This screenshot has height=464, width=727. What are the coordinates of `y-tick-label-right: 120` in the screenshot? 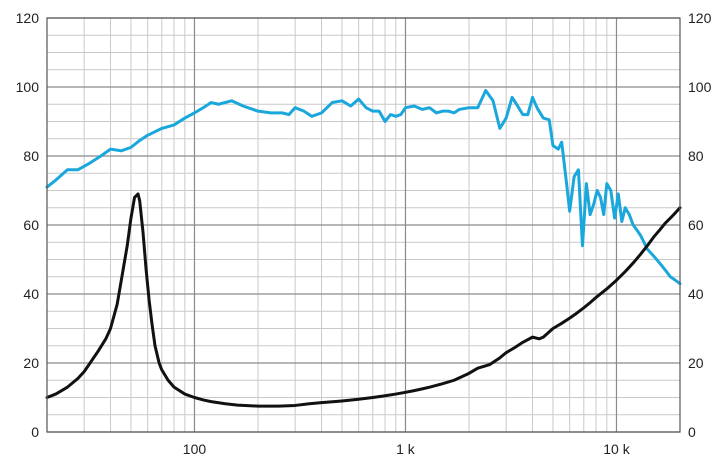 It's located at (700, 18).